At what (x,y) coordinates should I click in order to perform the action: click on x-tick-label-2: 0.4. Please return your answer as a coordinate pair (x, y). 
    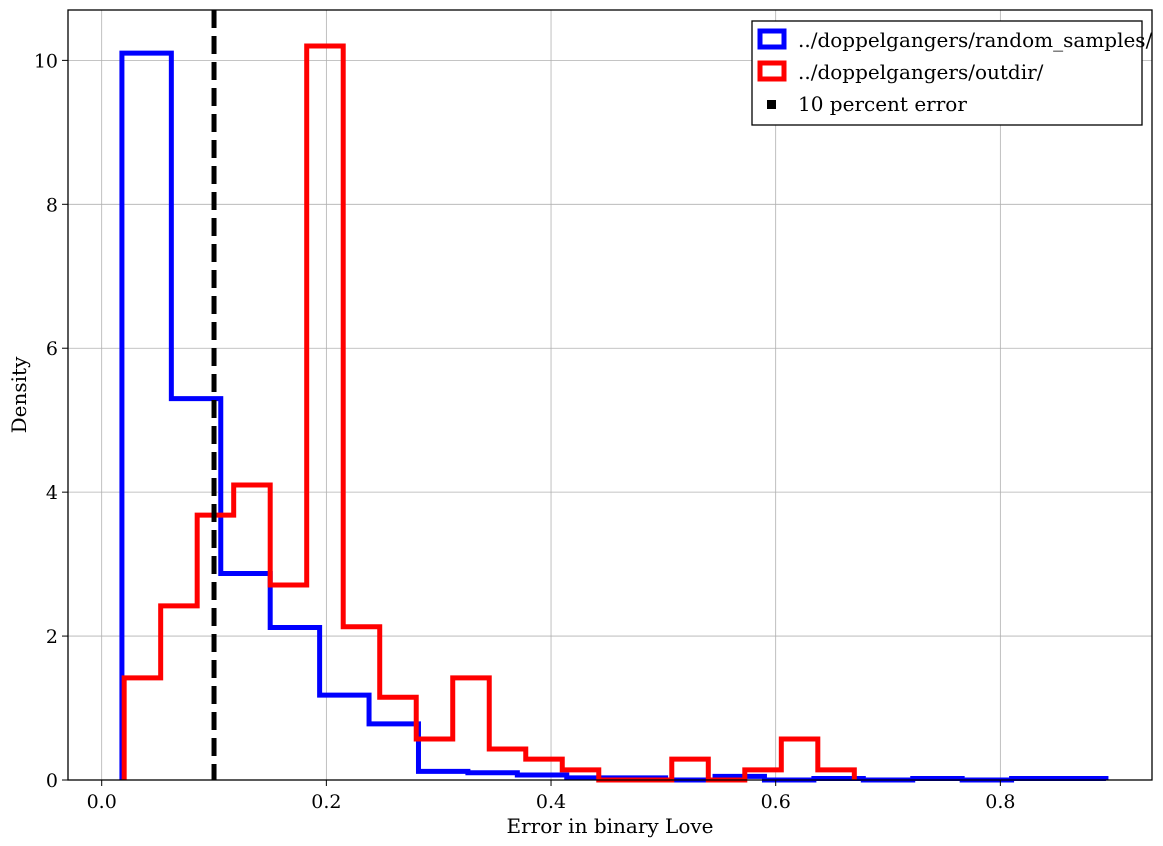
    Looking at the image, I should click on (551, 802).